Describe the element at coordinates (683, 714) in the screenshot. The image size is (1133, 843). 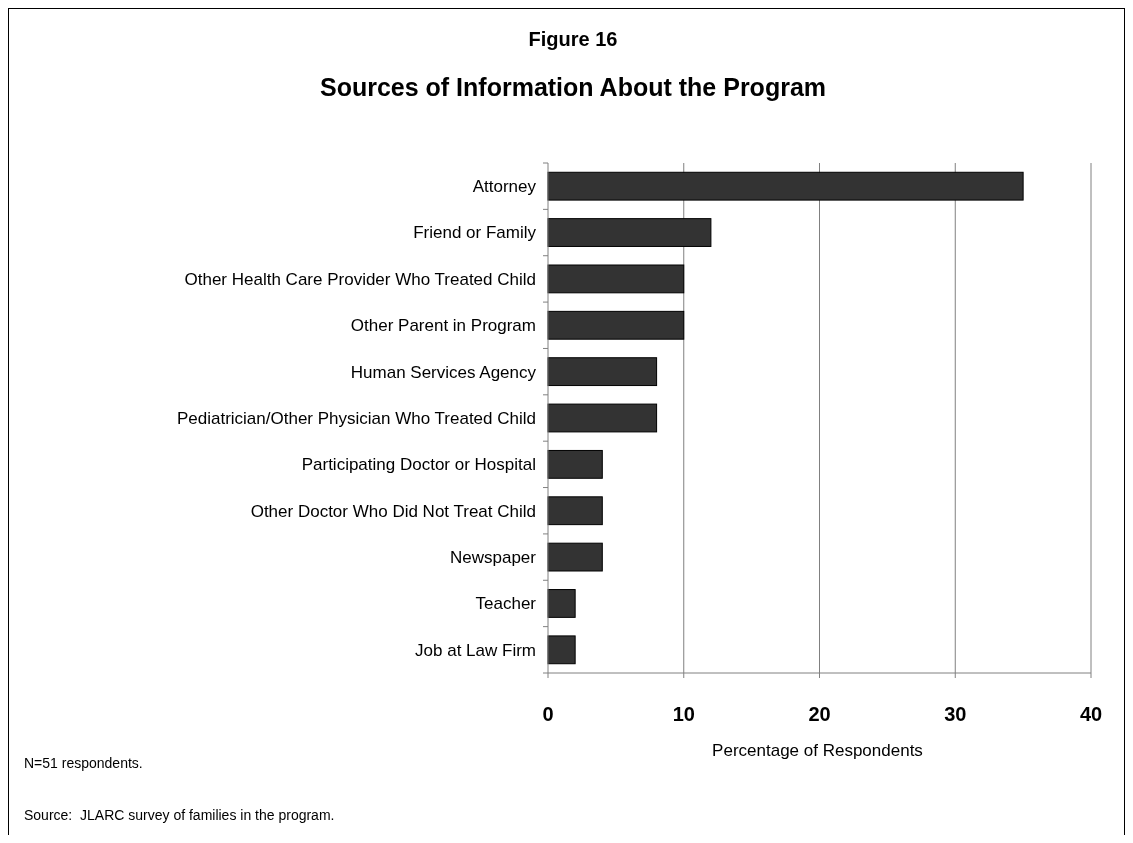
I see `x-tick-label: 10` at that location.